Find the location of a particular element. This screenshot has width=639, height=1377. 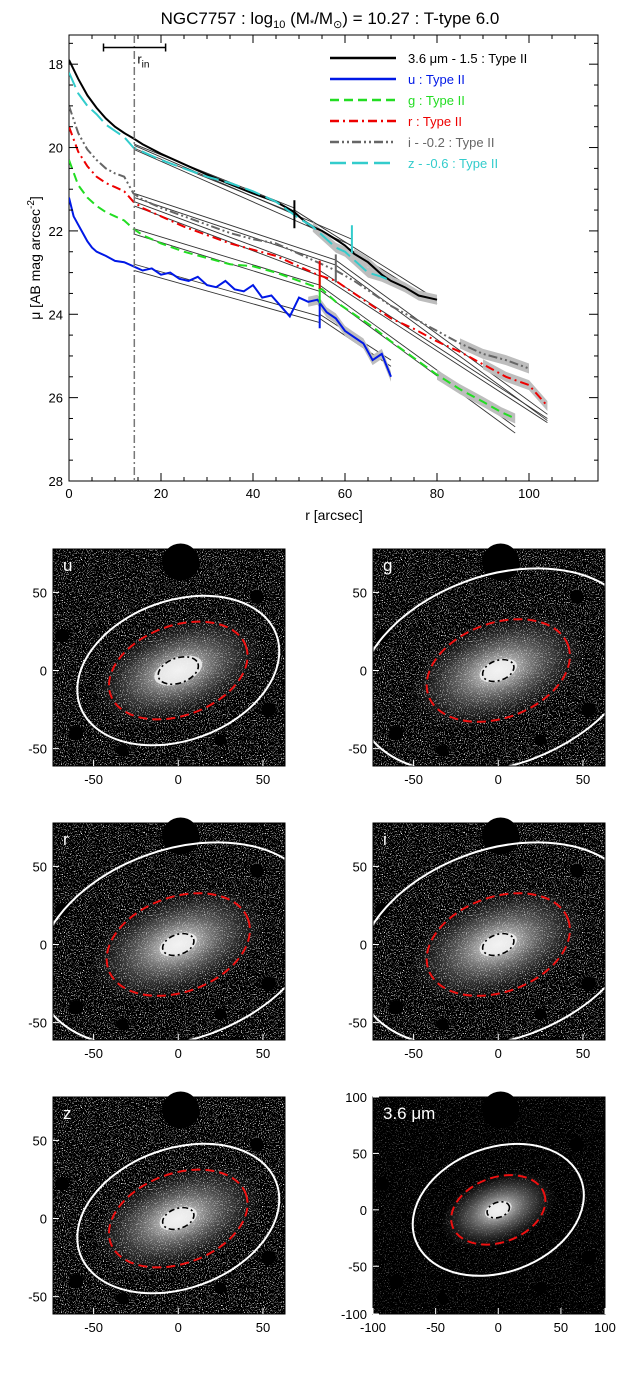

fit-lines is located at coordinates (341, 288).